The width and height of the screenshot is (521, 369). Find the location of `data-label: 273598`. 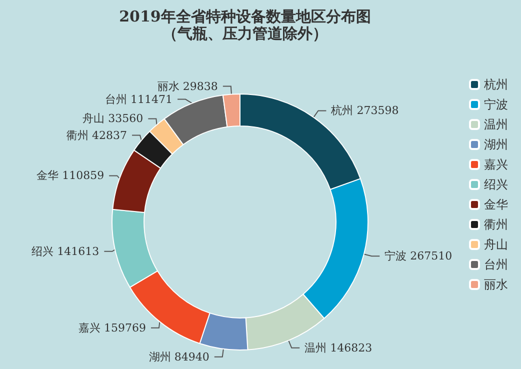

data-label: 273598 is located at coordinates (377, 111).